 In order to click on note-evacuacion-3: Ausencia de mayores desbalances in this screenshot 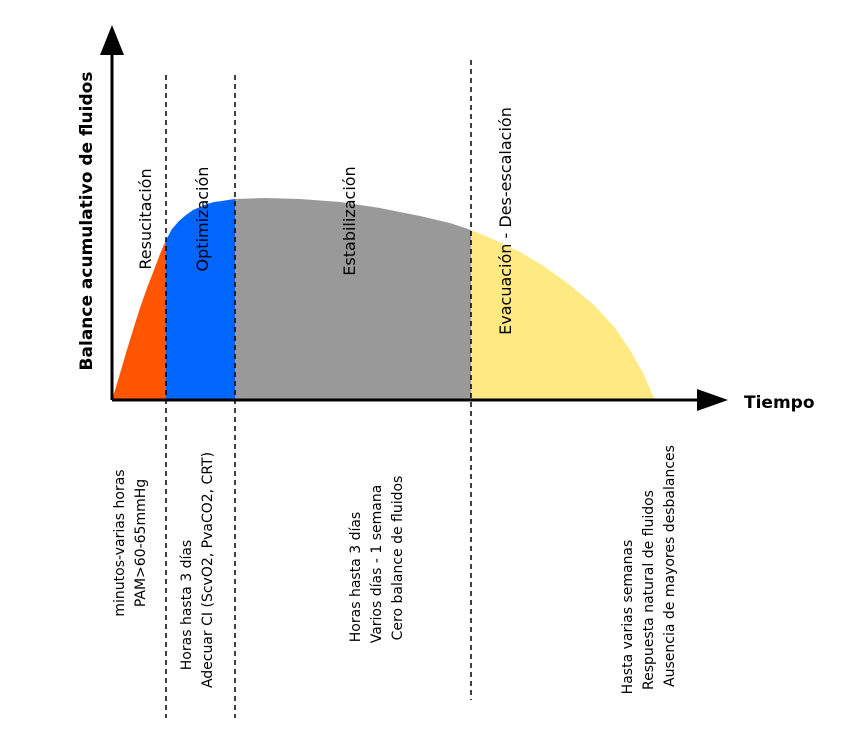, I will do `click(670, 566)`.